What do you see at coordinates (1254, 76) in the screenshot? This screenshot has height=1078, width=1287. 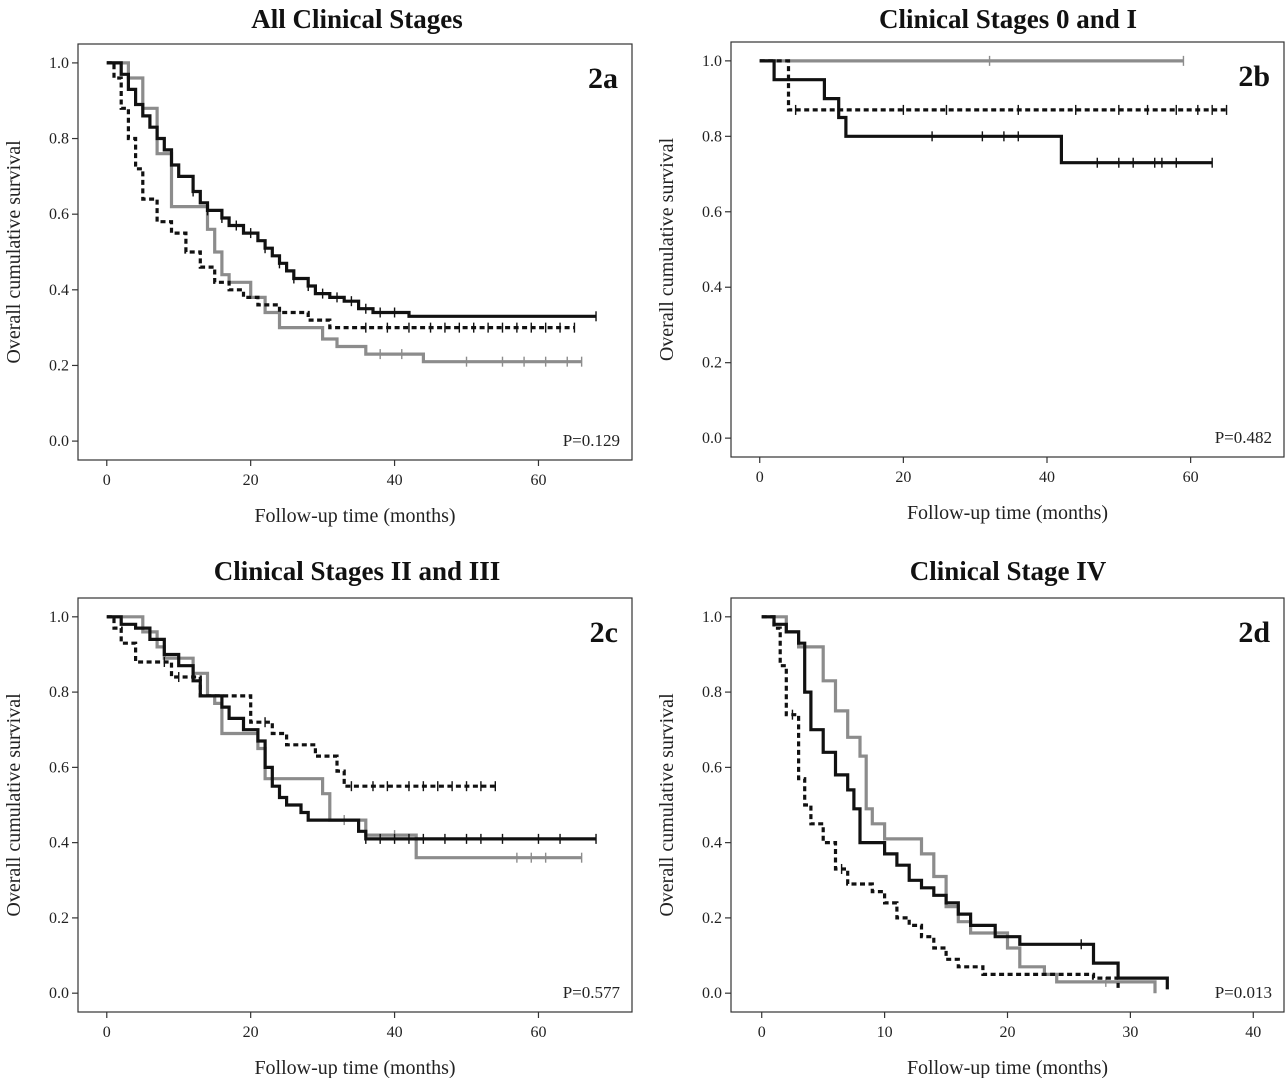 I see `panel-label: 2b` at bounding box center [1254, 76].